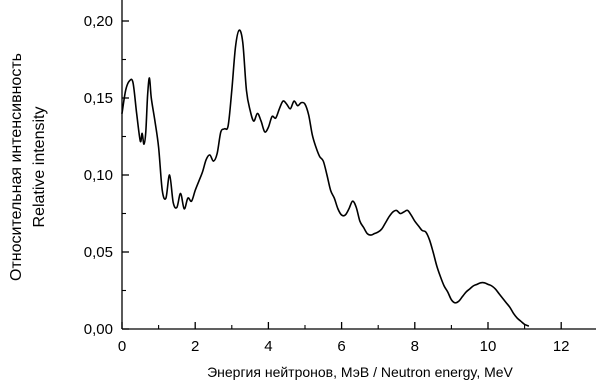 The height and width of the screenshot is (383, 596). I want to click on y-axis-title-en: Relative intensity, so click(39, 167).